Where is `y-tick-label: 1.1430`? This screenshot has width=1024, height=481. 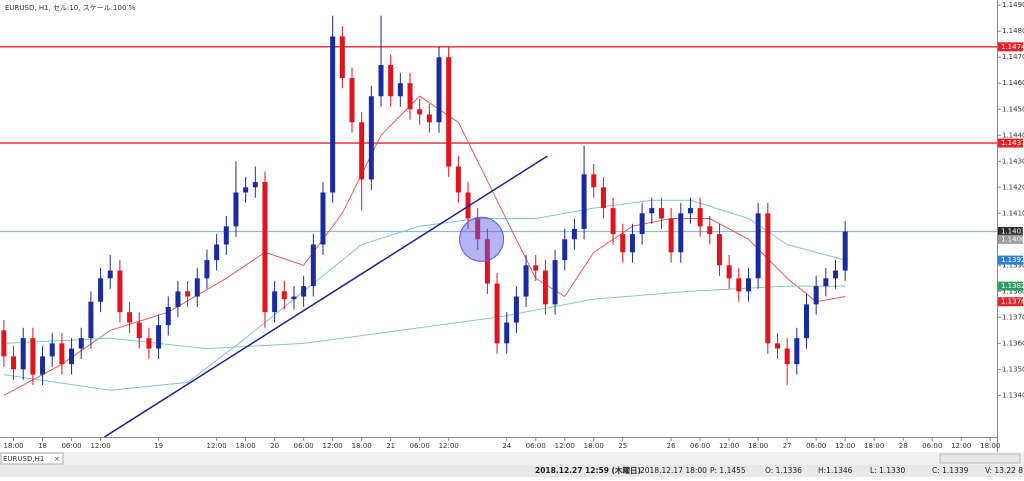 y-tick-label: 1.1430 is located at coordinates (1013, 161).